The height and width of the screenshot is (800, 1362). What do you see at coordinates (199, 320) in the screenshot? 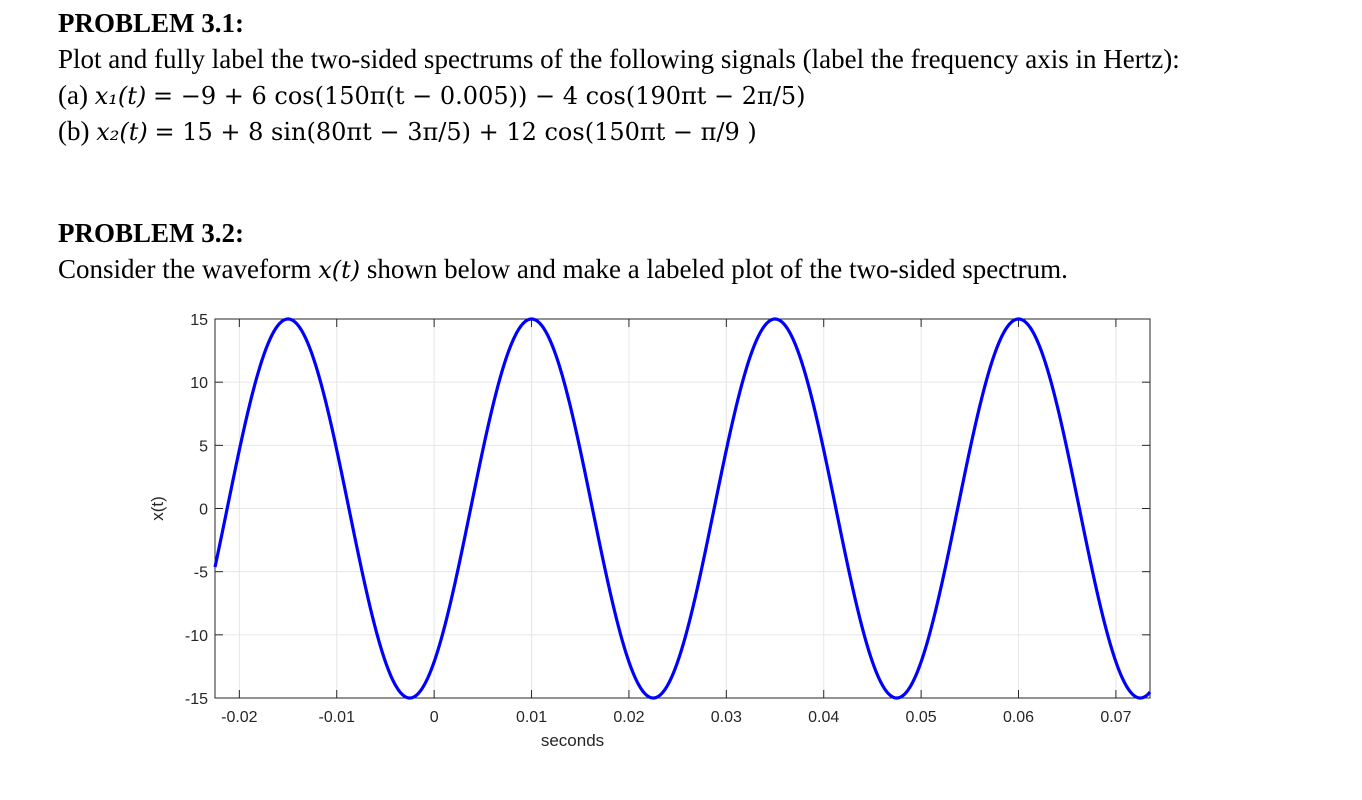
I see `y-tick-label: 15` at bounding box center [199, 320].